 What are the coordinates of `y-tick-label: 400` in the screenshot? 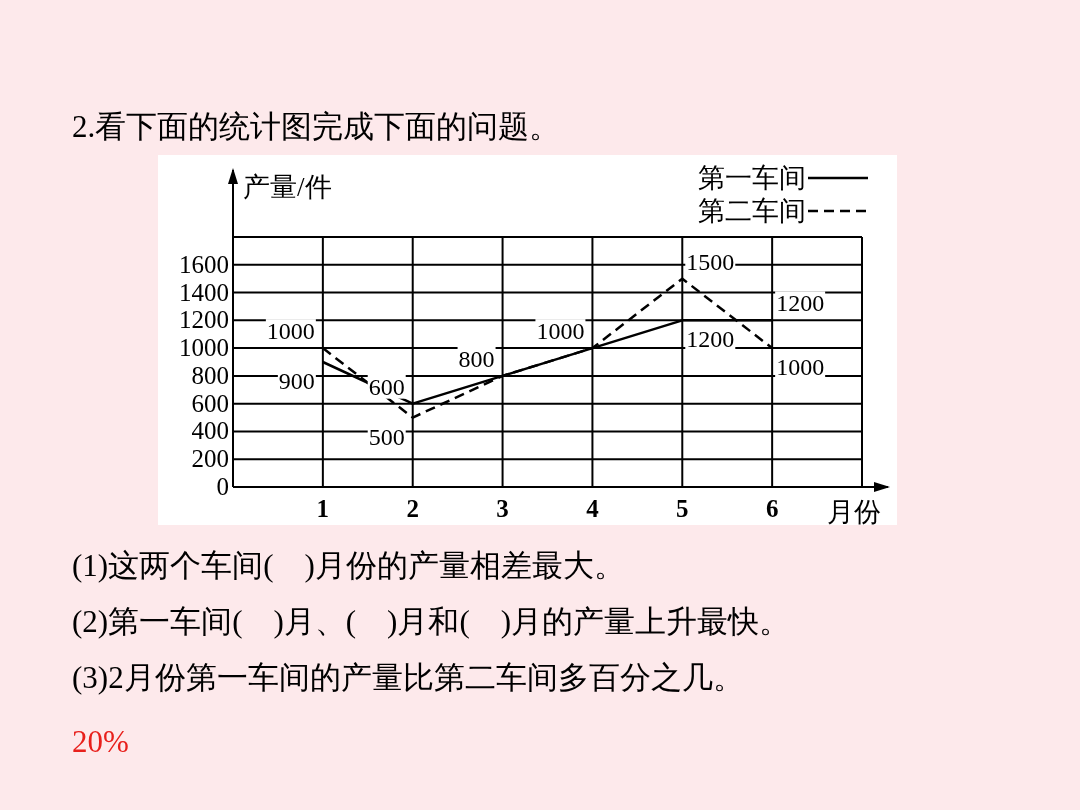 It's located at (210, 431).